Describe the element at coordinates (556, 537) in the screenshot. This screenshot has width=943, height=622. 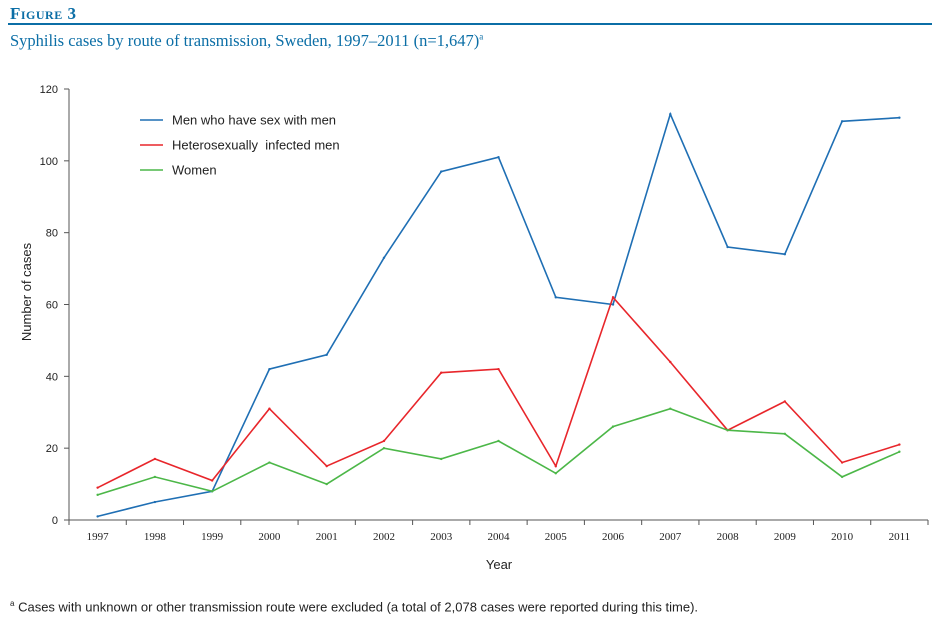
I see `x-tick-label: 2005` at that location.